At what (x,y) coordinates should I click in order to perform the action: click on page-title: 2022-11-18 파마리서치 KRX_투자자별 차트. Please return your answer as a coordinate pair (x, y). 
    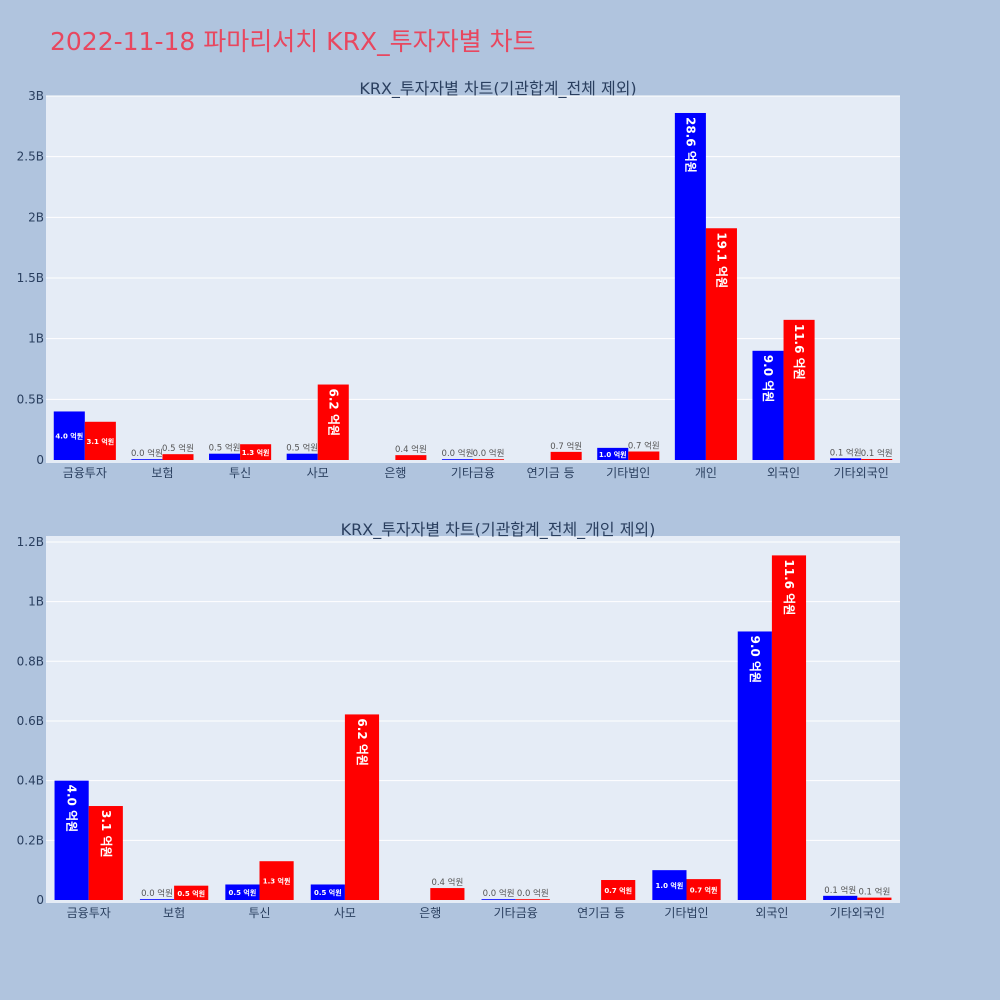
    Looking at the image, I should click on (293, 41).